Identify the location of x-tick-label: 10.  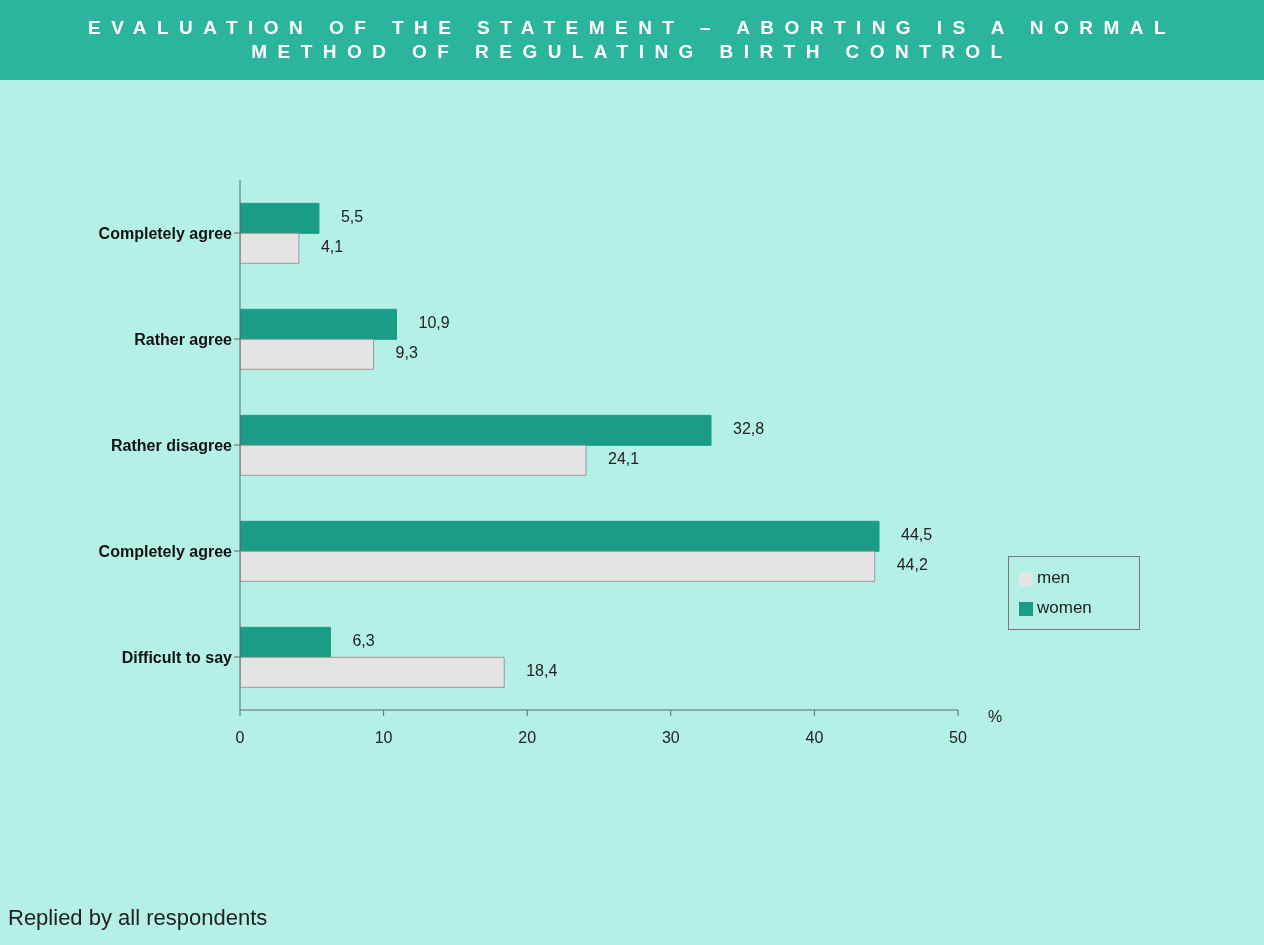
(383, 738).